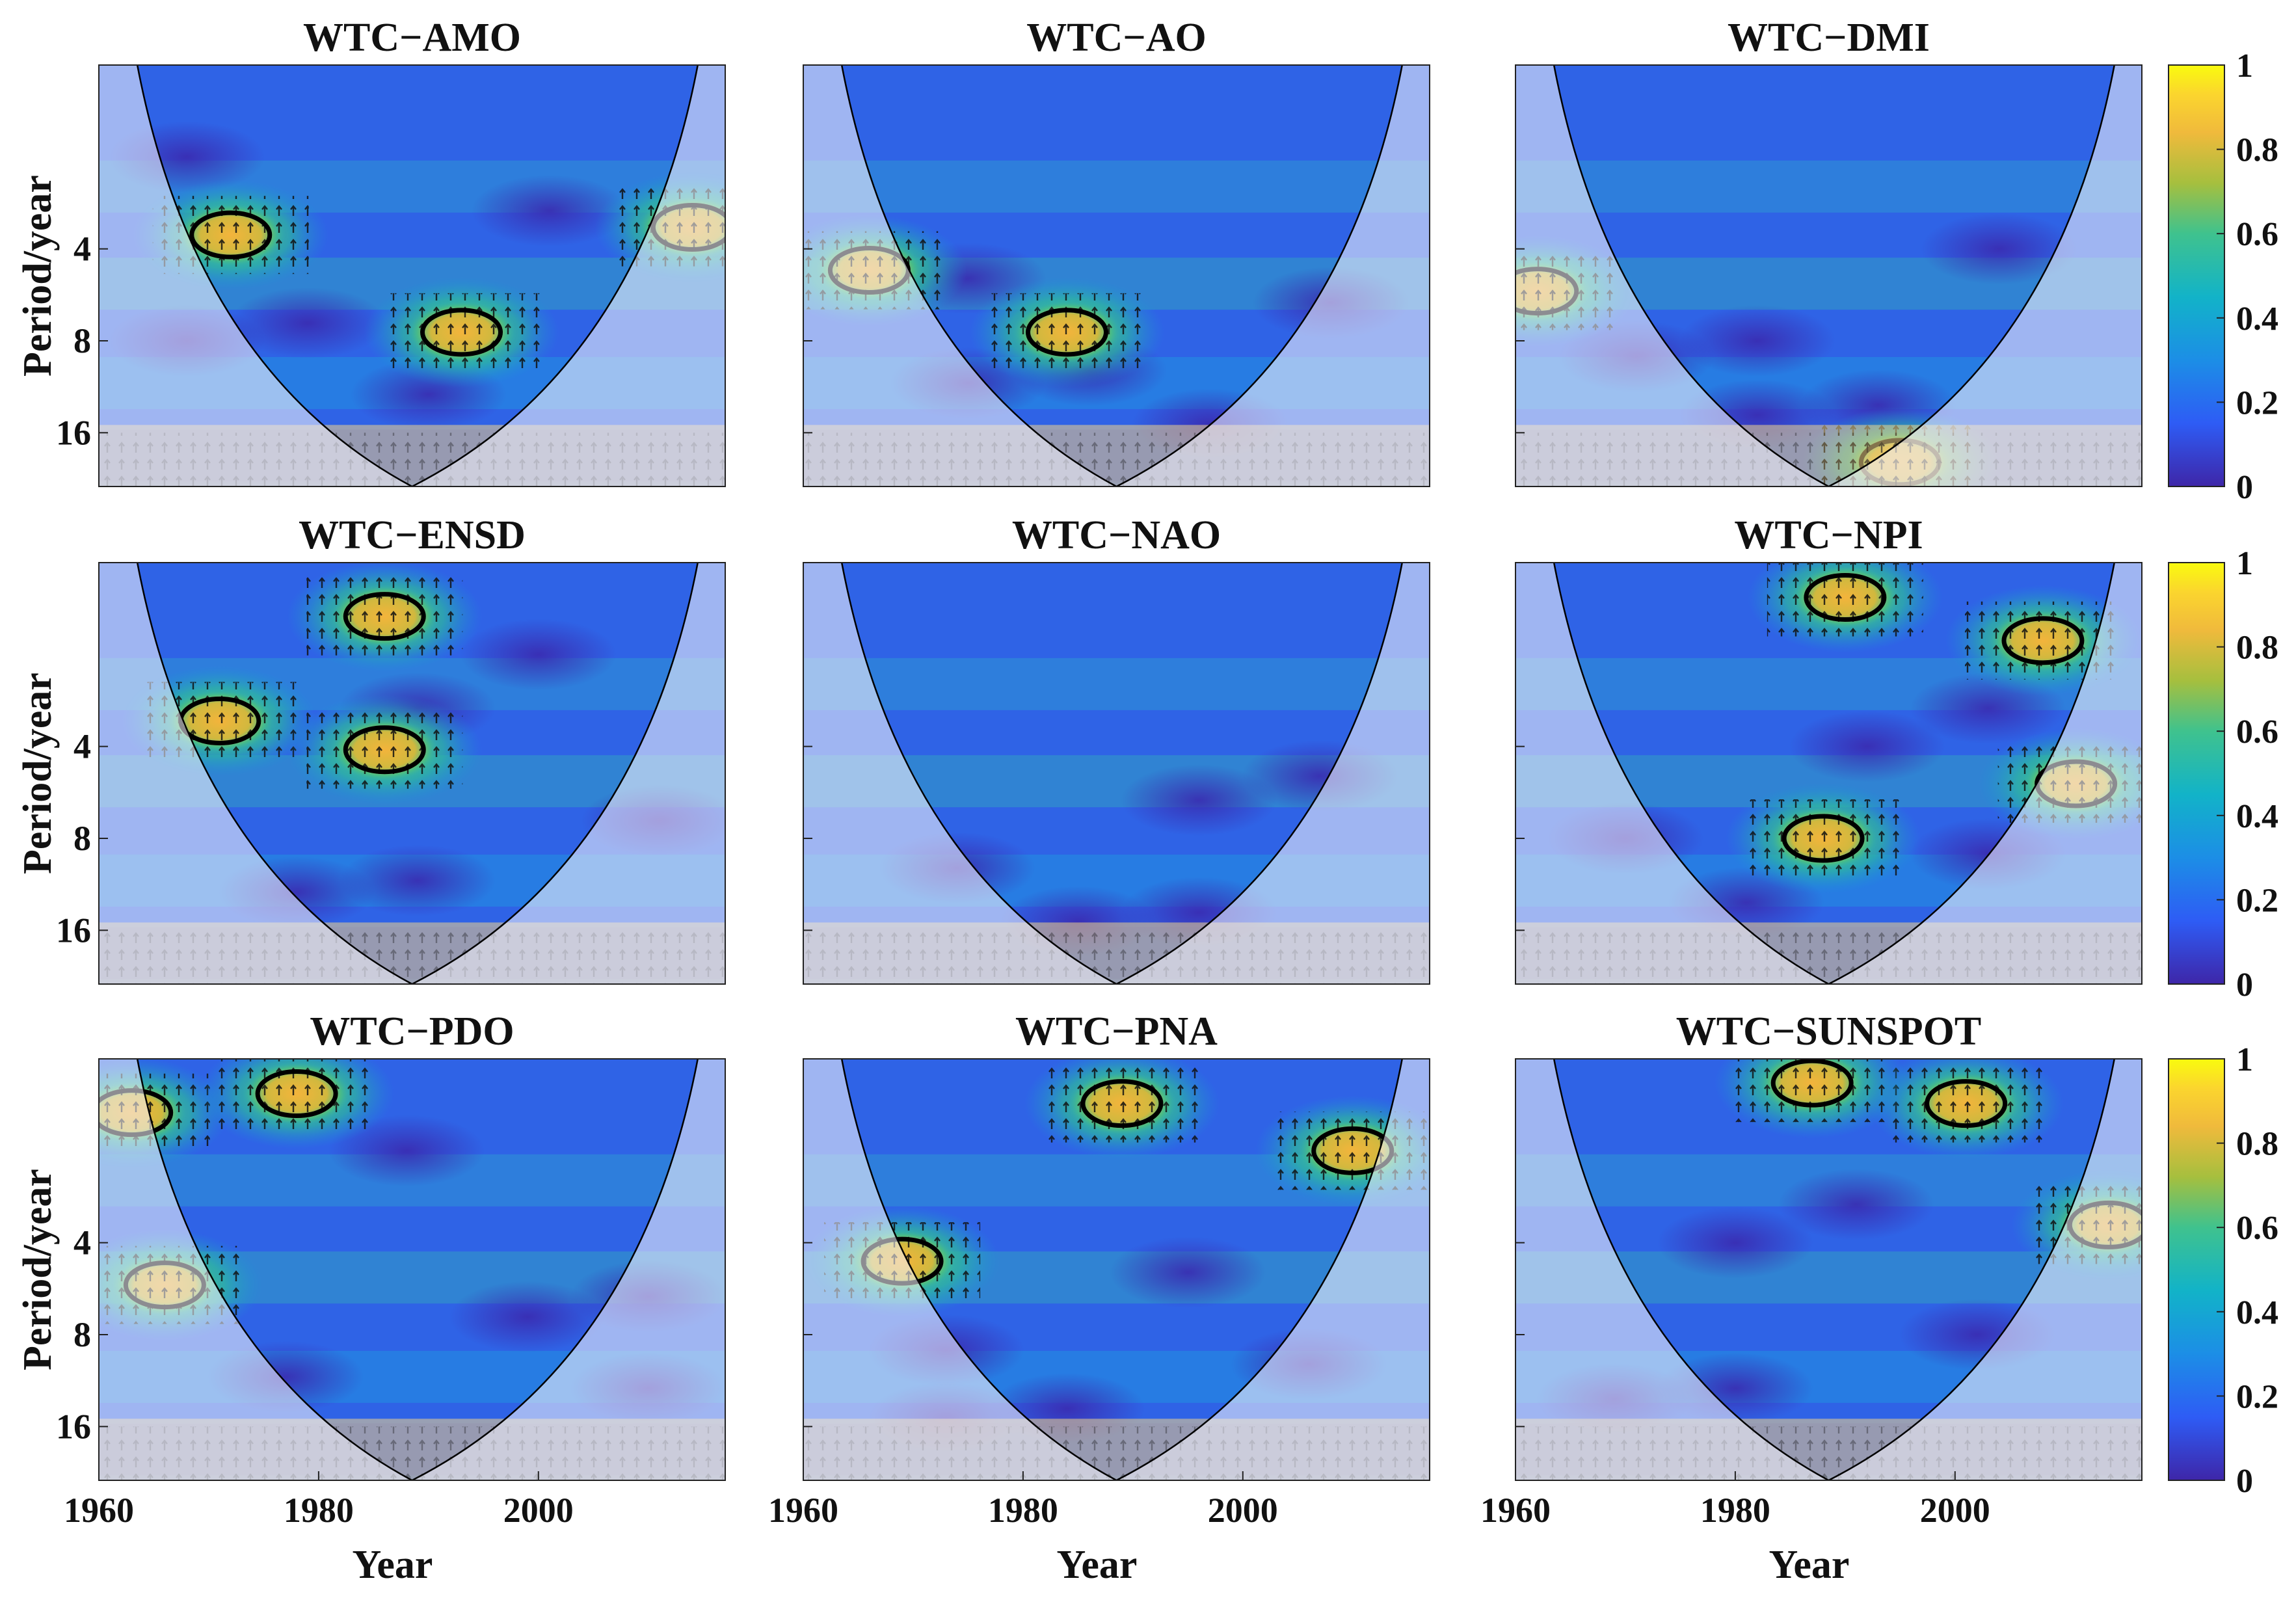 The image size is (2296, 1613). Describe the element at coordinates (1116, 38) in the screenshot. I see `panel-title: WTC−AO` at that location.